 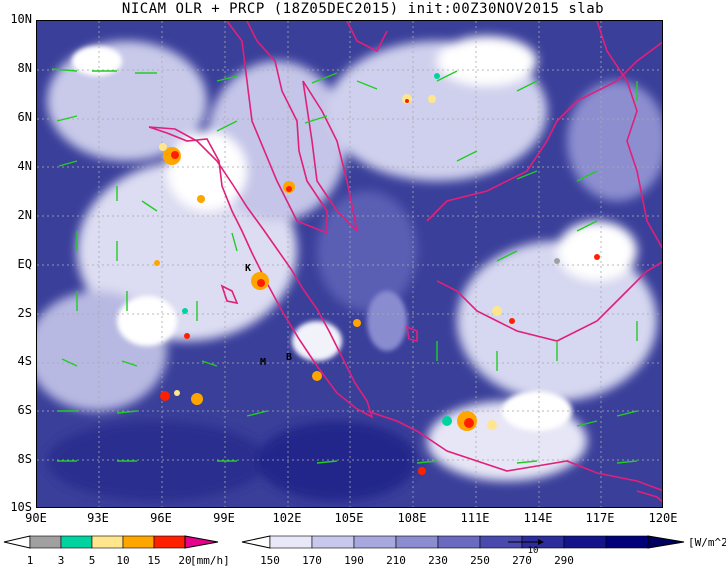 I want to click on location-marker-B: B, so click(x=289, y=357).